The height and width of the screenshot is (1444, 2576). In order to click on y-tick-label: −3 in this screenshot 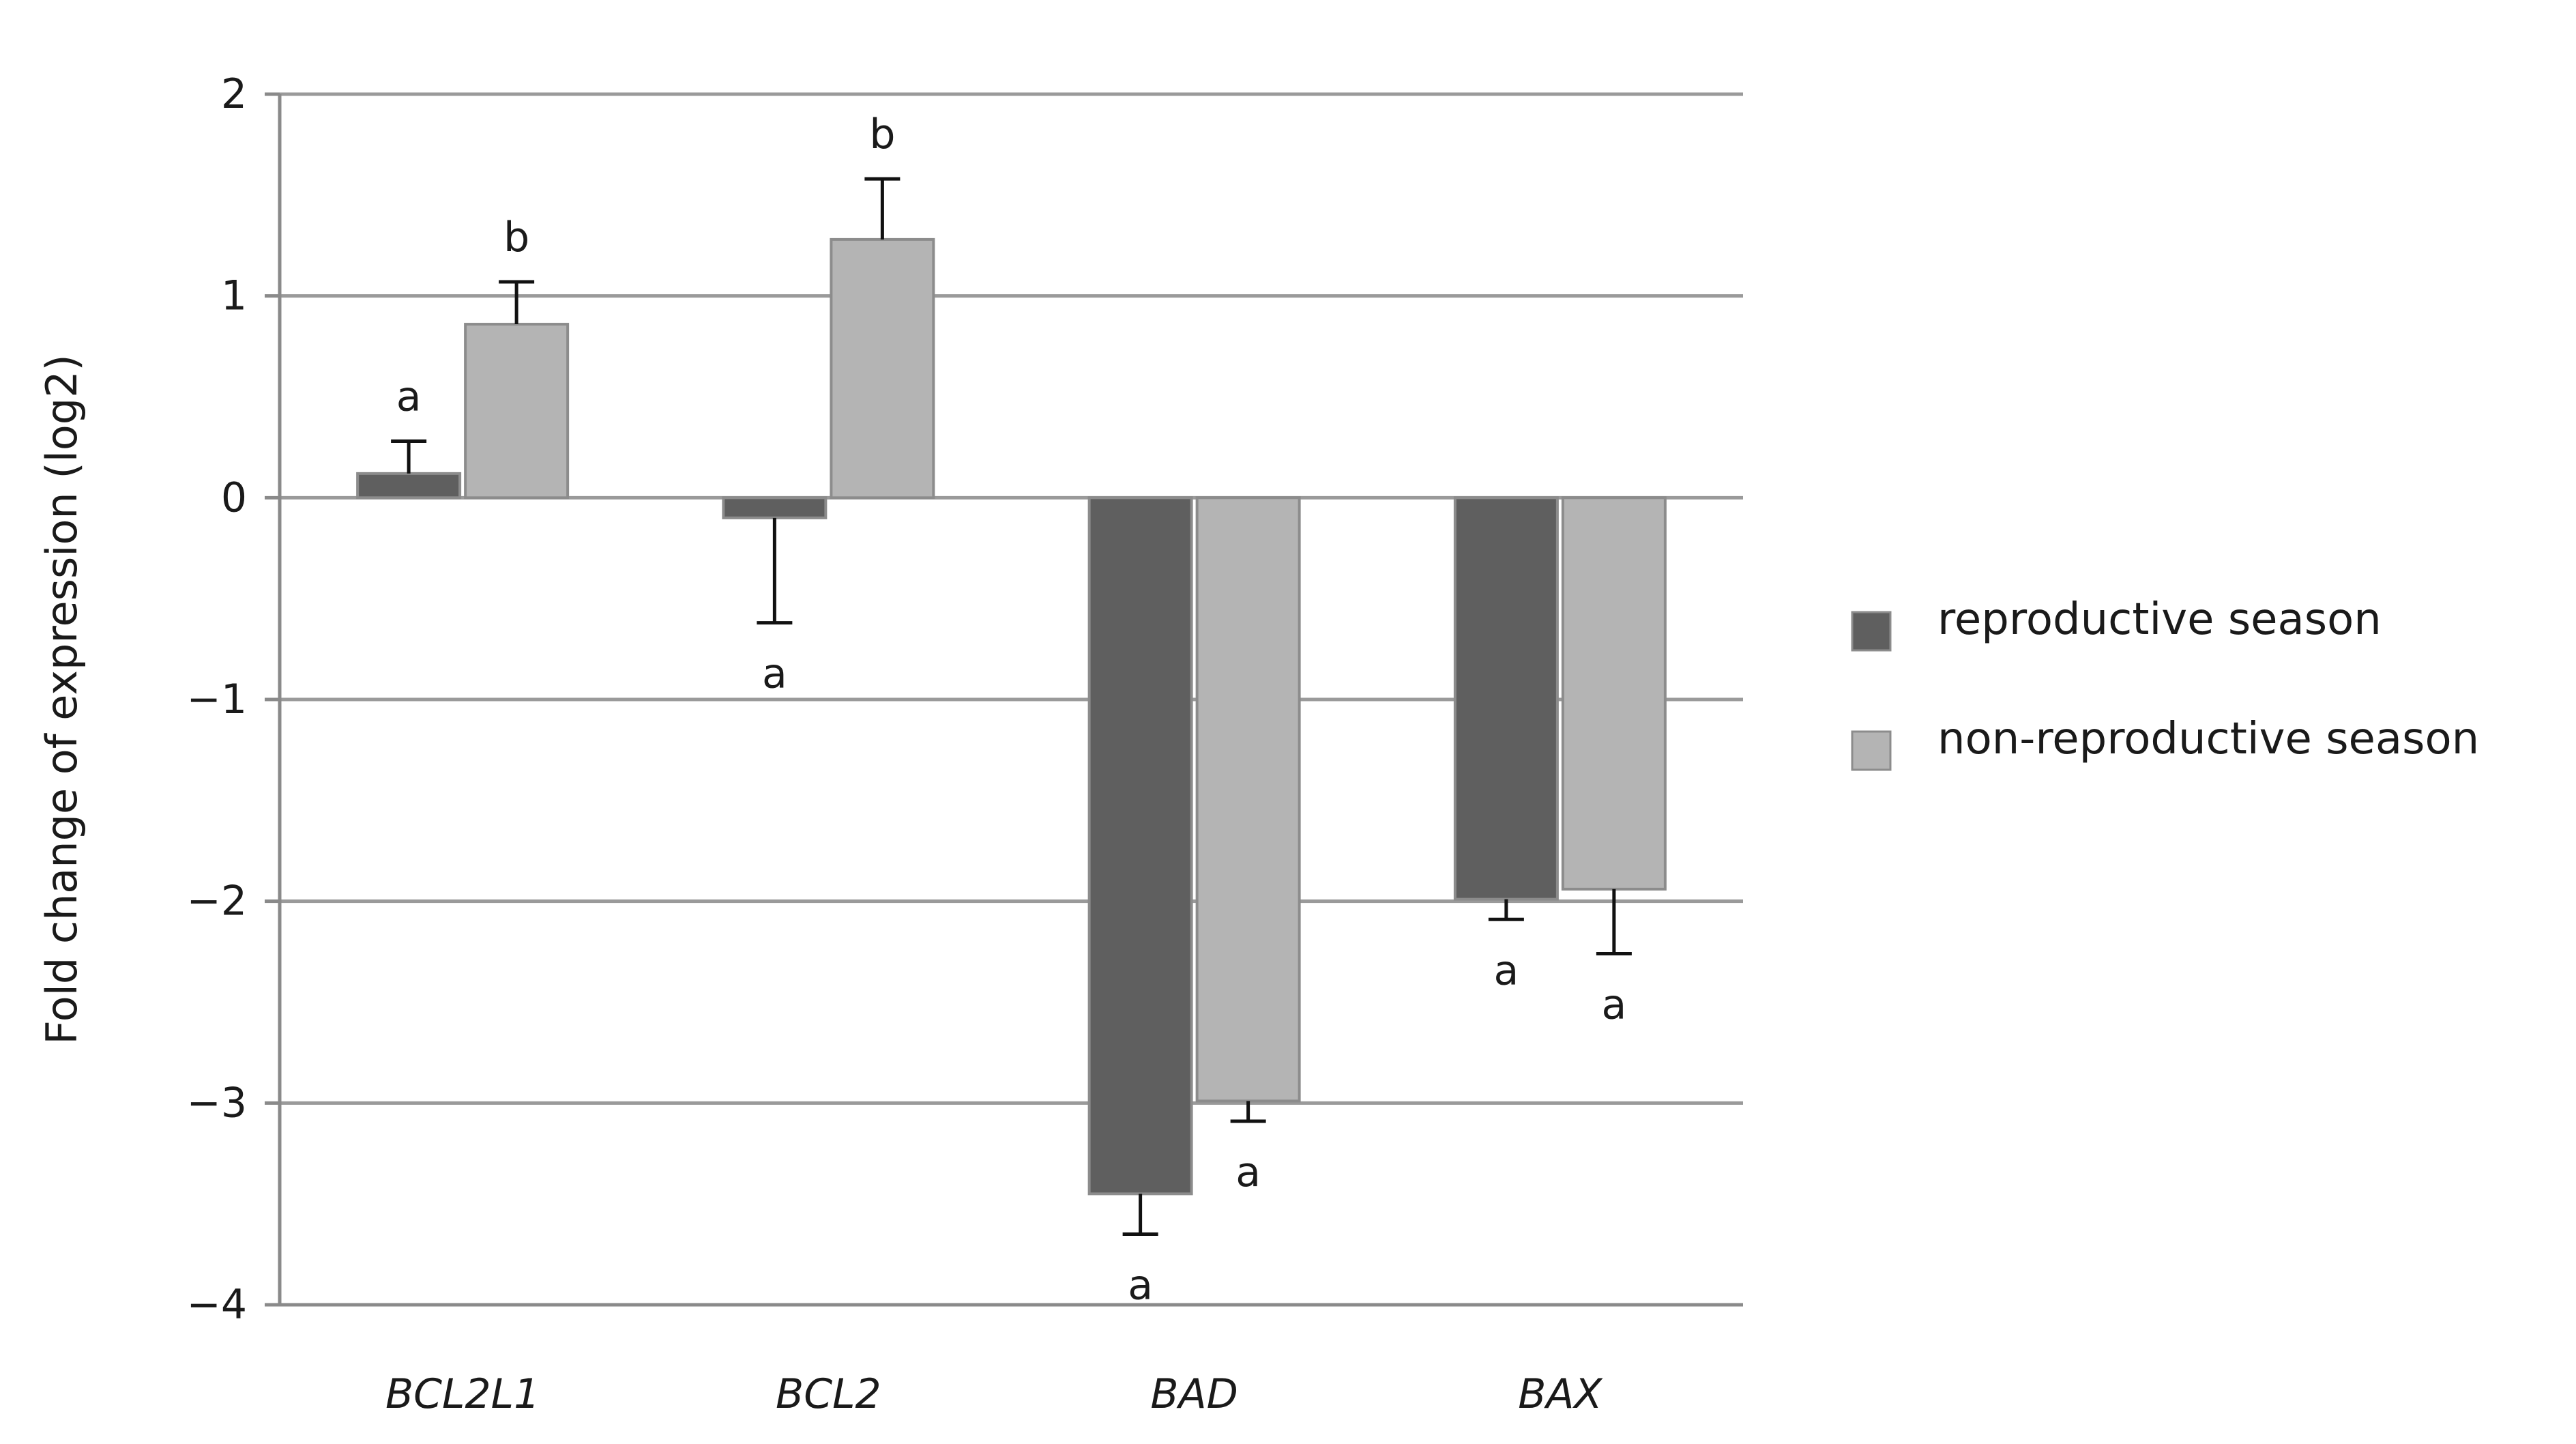, I will do `click(217, 1103)`.